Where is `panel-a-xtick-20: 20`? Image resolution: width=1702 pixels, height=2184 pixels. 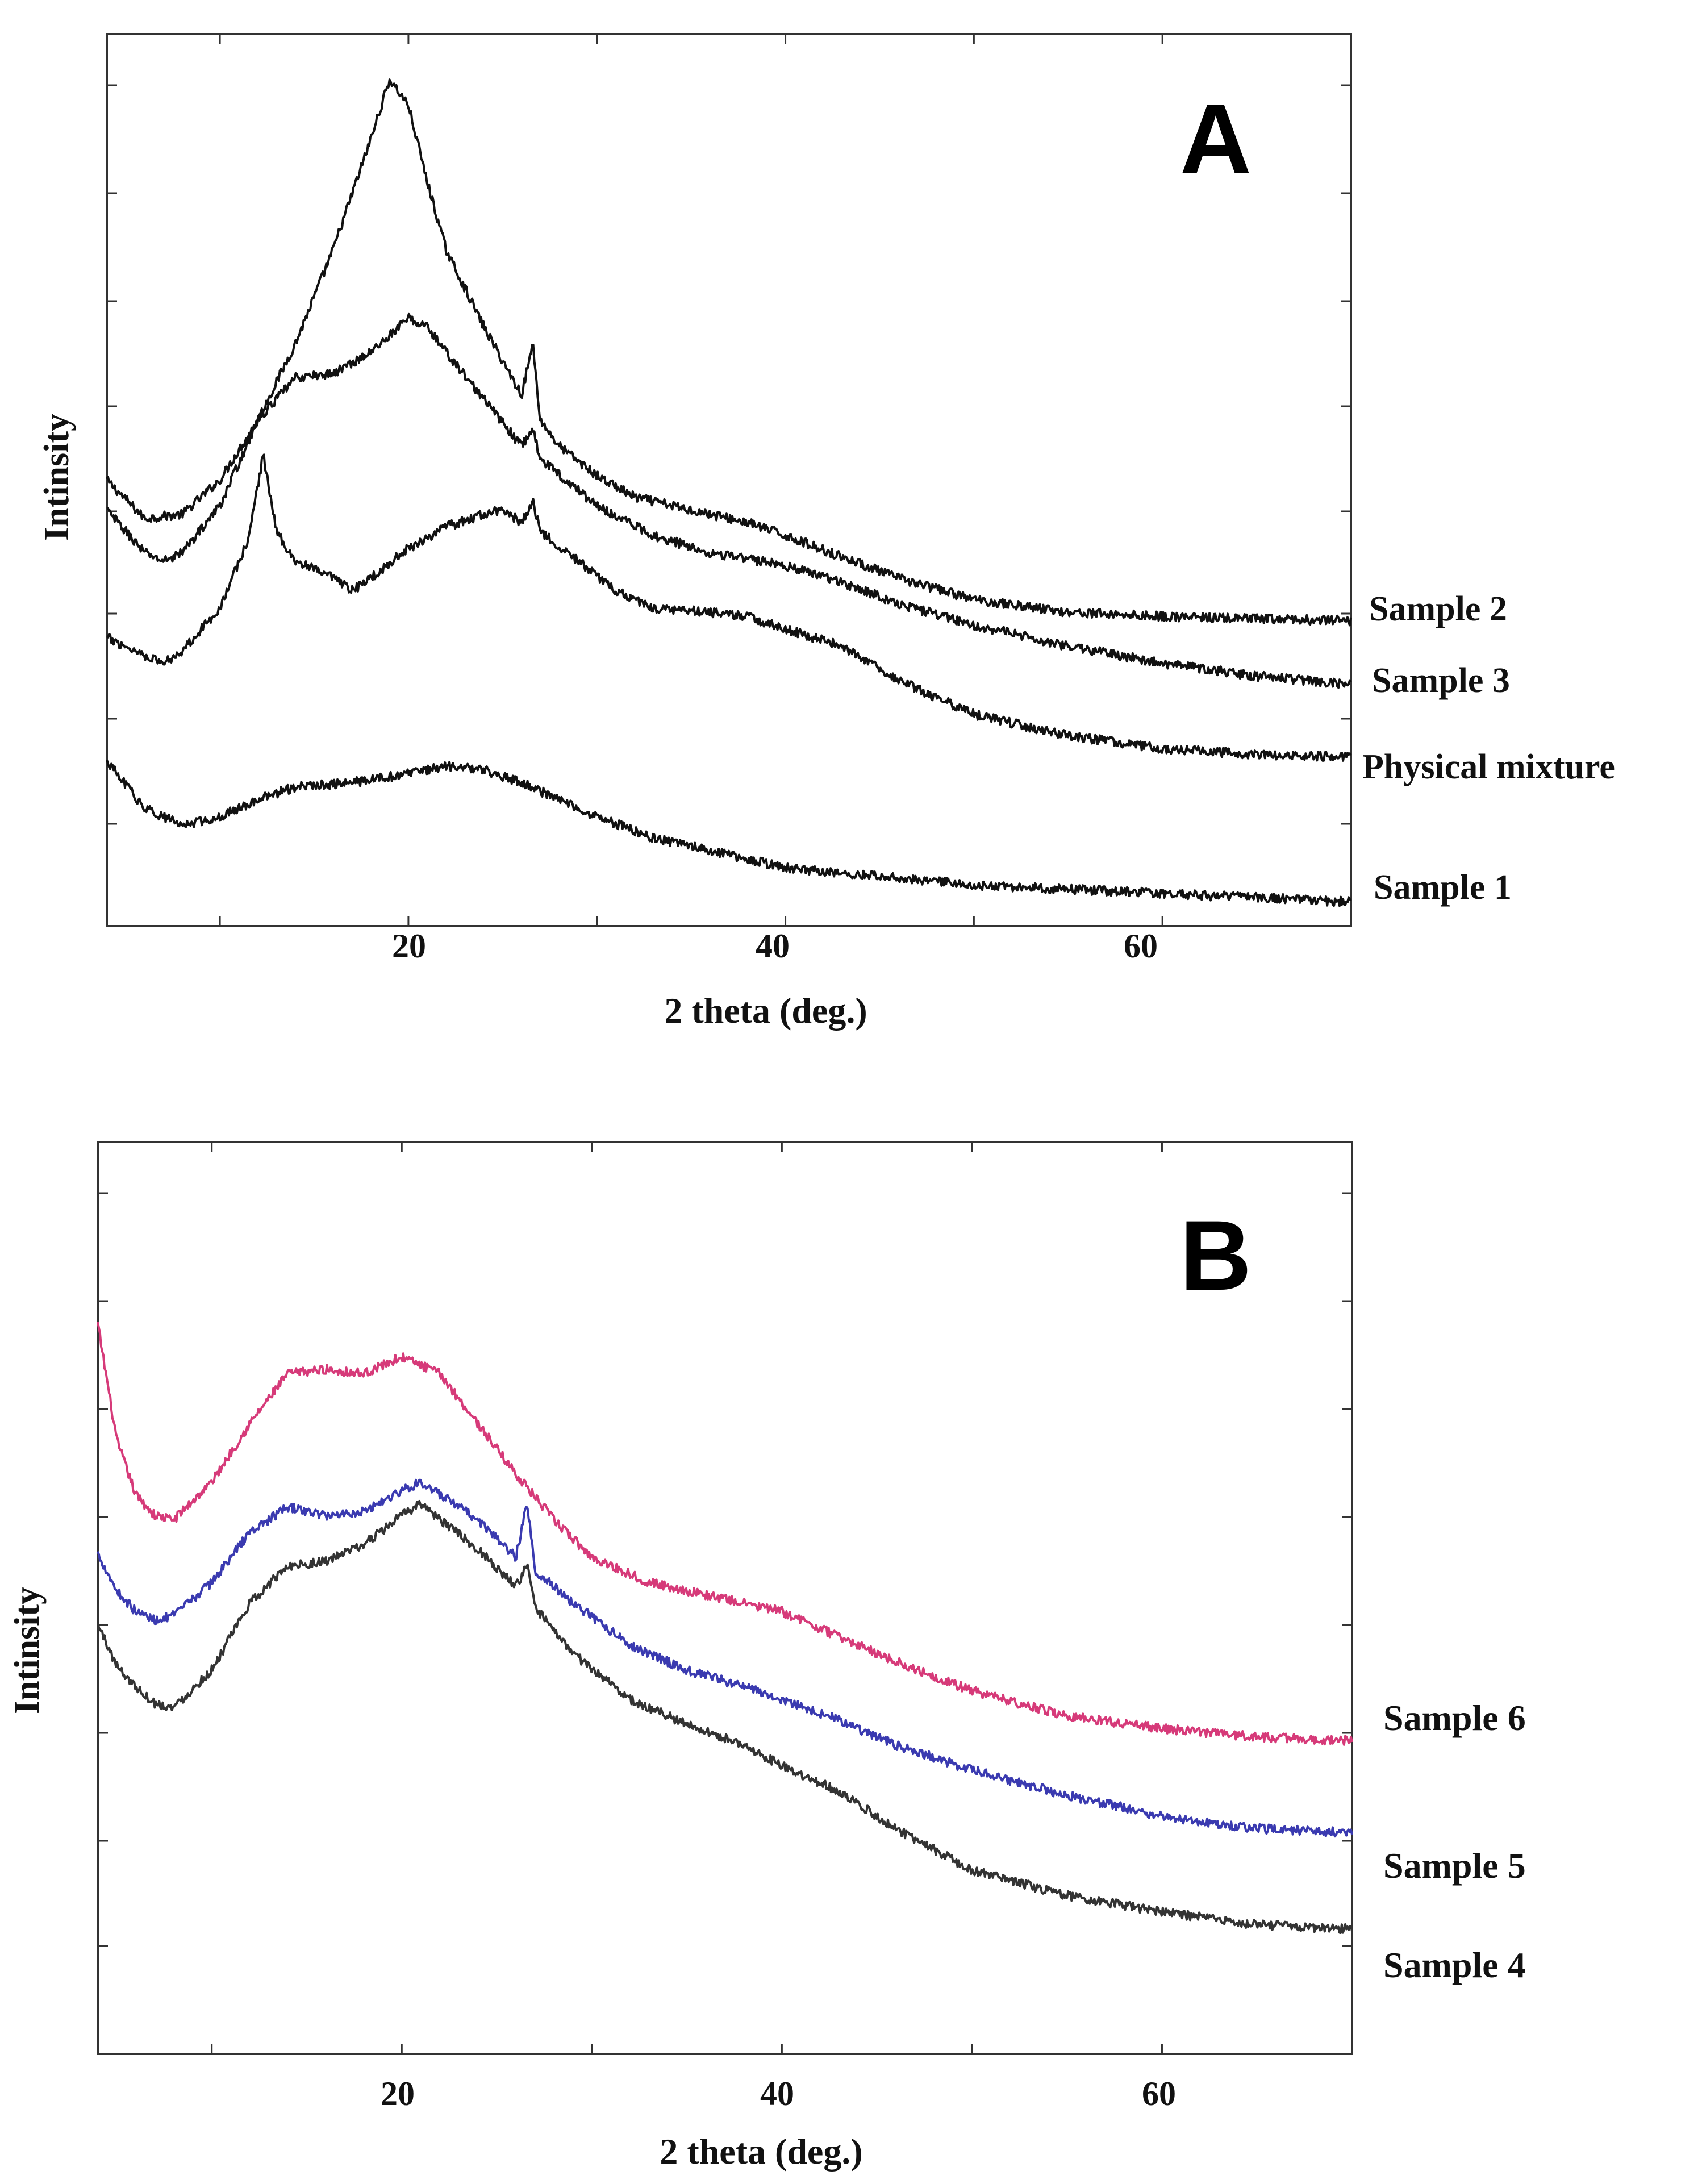
panel-a-xtick-20: 20 is located at coordinates (409, 946).